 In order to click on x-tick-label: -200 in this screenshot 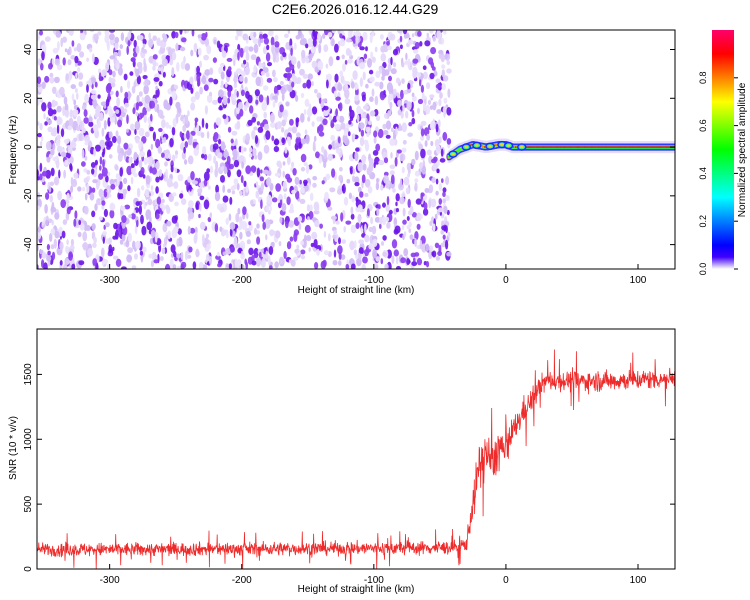, I will do `click(242, 580)`.